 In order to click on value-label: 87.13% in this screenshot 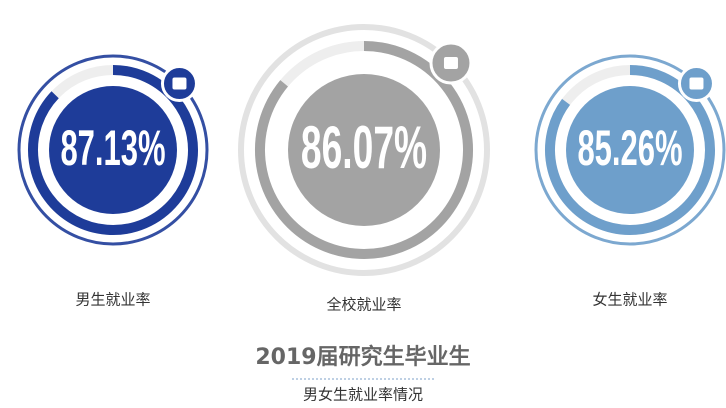, I will do `click(112, 148)`.